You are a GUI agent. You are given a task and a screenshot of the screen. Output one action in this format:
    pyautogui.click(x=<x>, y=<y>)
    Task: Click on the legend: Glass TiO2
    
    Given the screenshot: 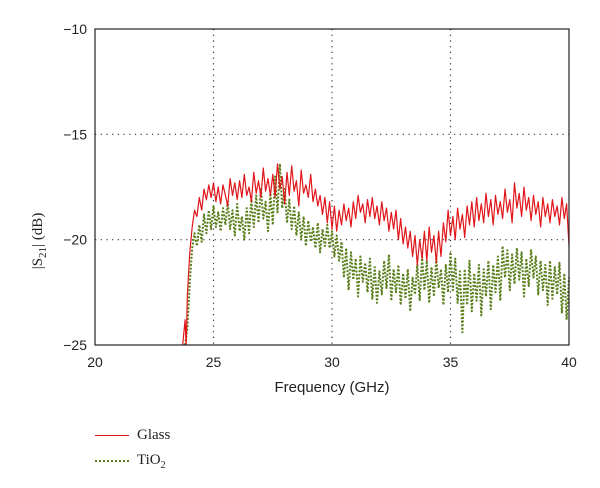 What is the action you would take?
    pyautogui.click(x=132, y=448)
    